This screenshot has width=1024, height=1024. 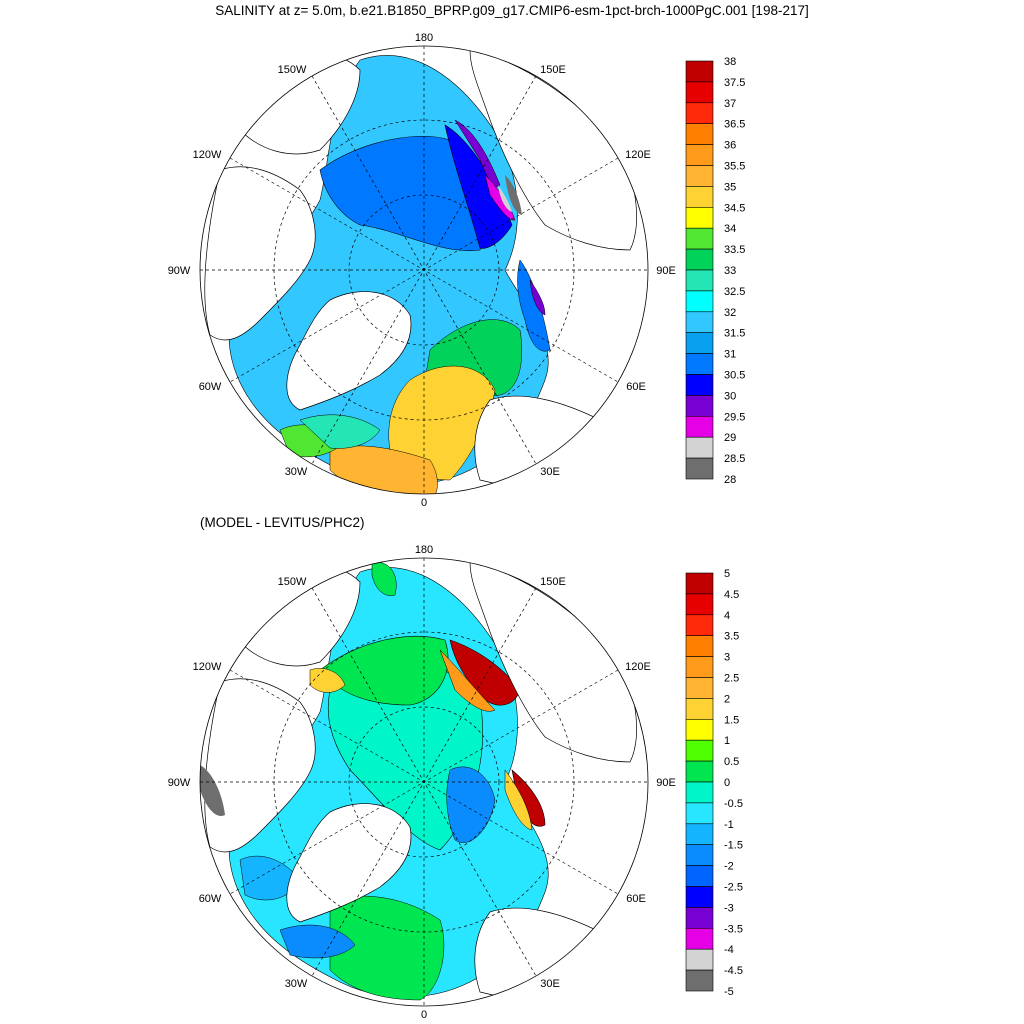 I want to click on colorbar-label: 35, so click(x=730, y=187).